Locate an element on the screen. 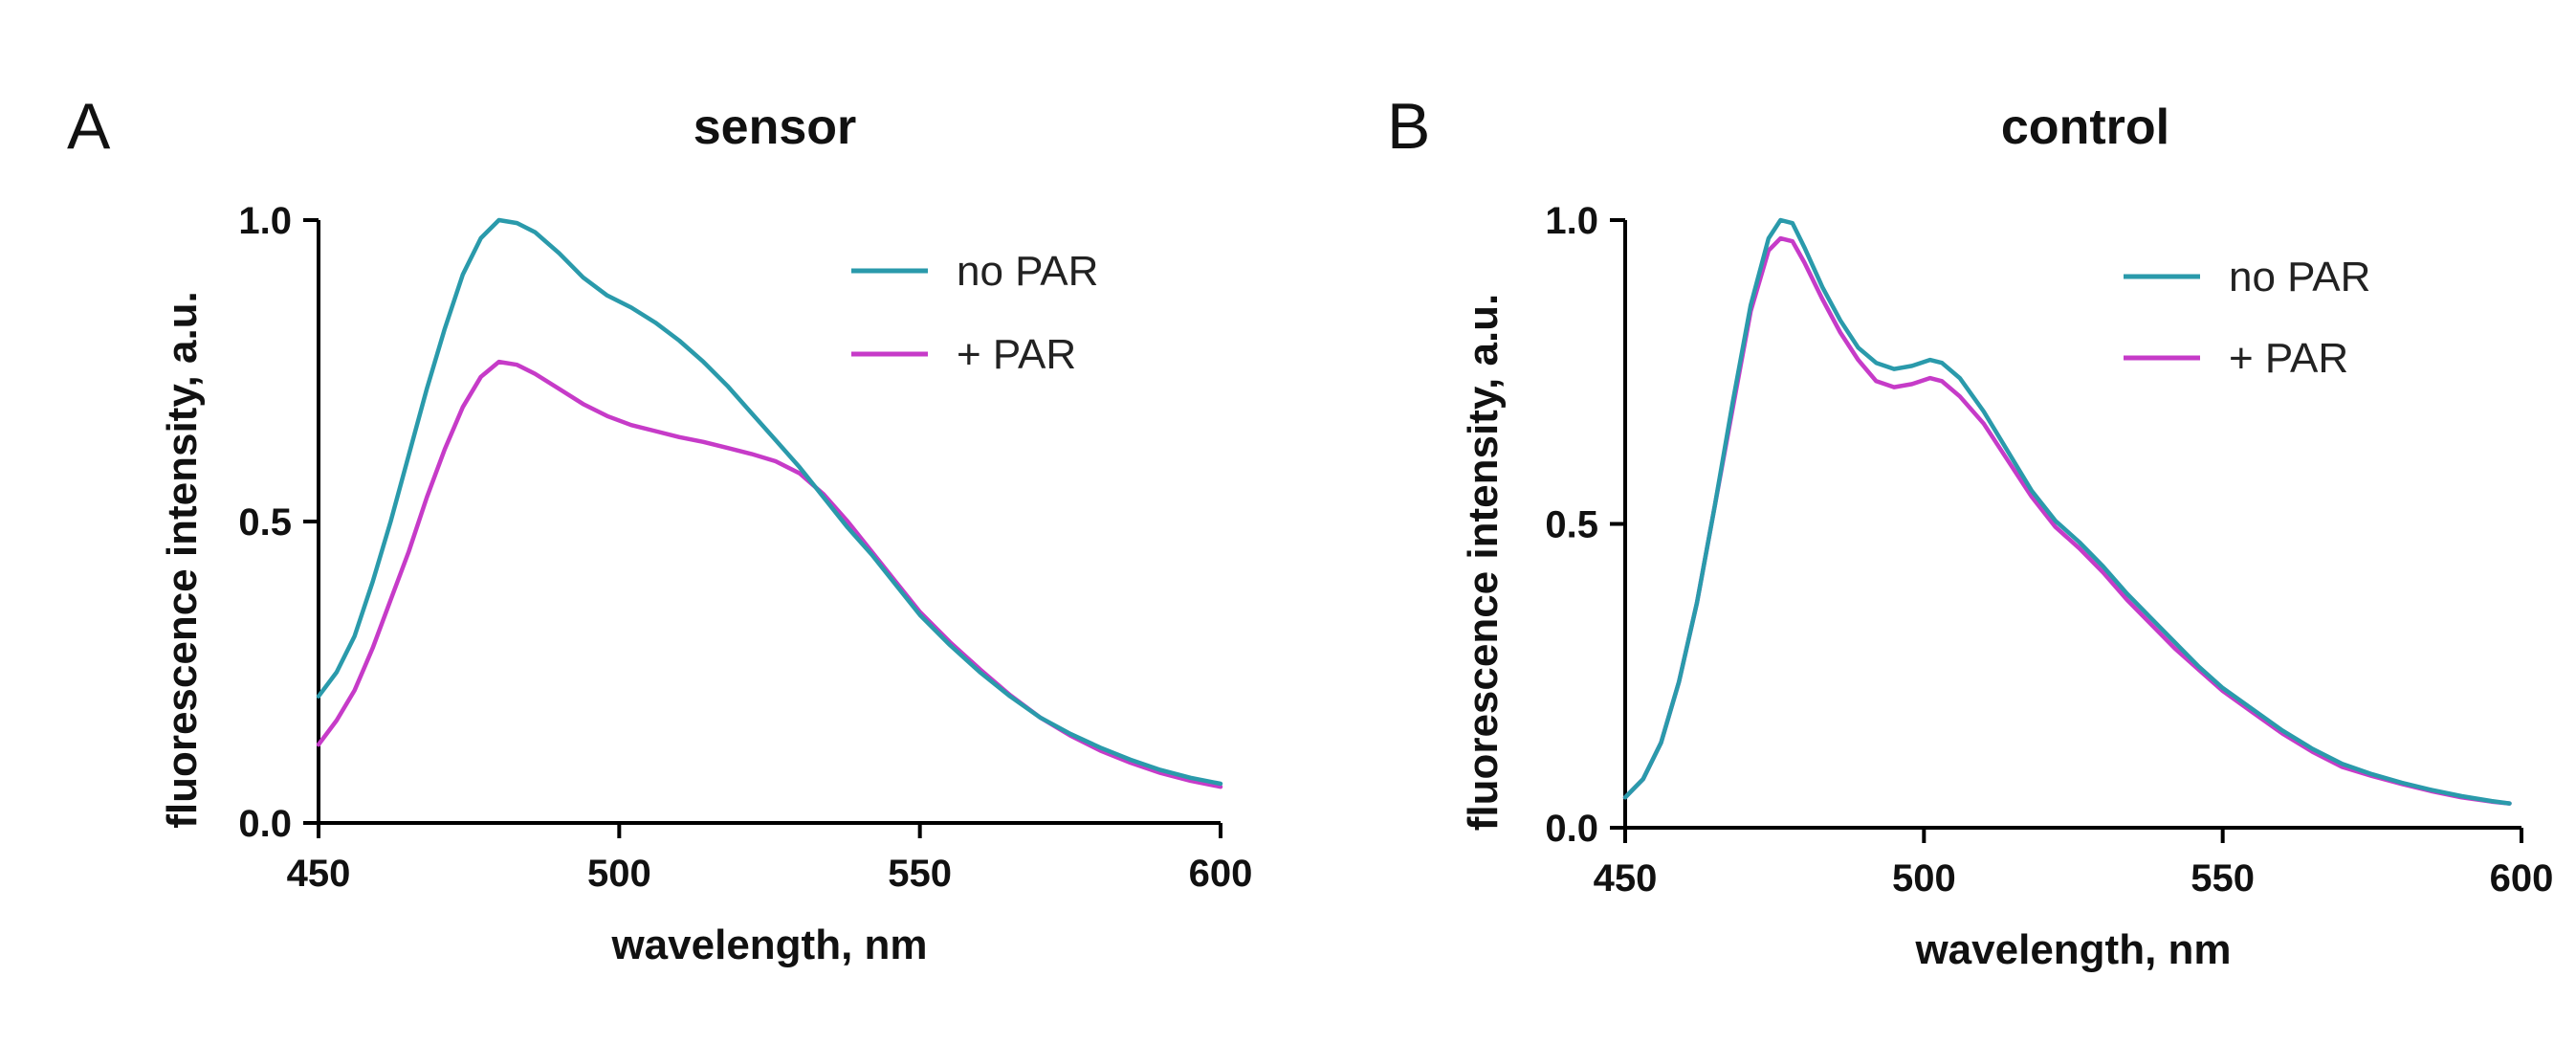 This screenshot has height=1044, width=2576. chart-title: control is located at coordinates (2085, 128).